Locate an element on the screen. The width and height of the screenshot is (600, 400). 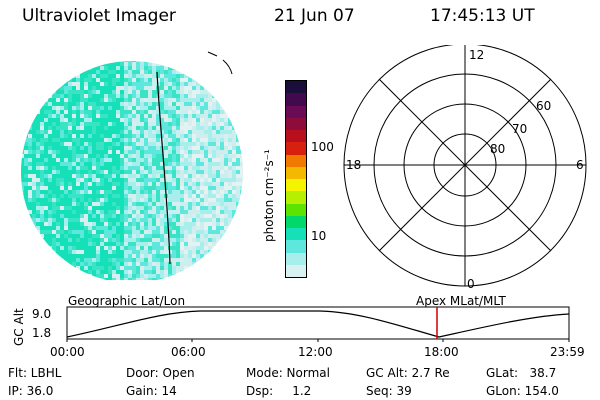
timeline-xtick-1800: 18:00 is located at coordinates (441, 352).